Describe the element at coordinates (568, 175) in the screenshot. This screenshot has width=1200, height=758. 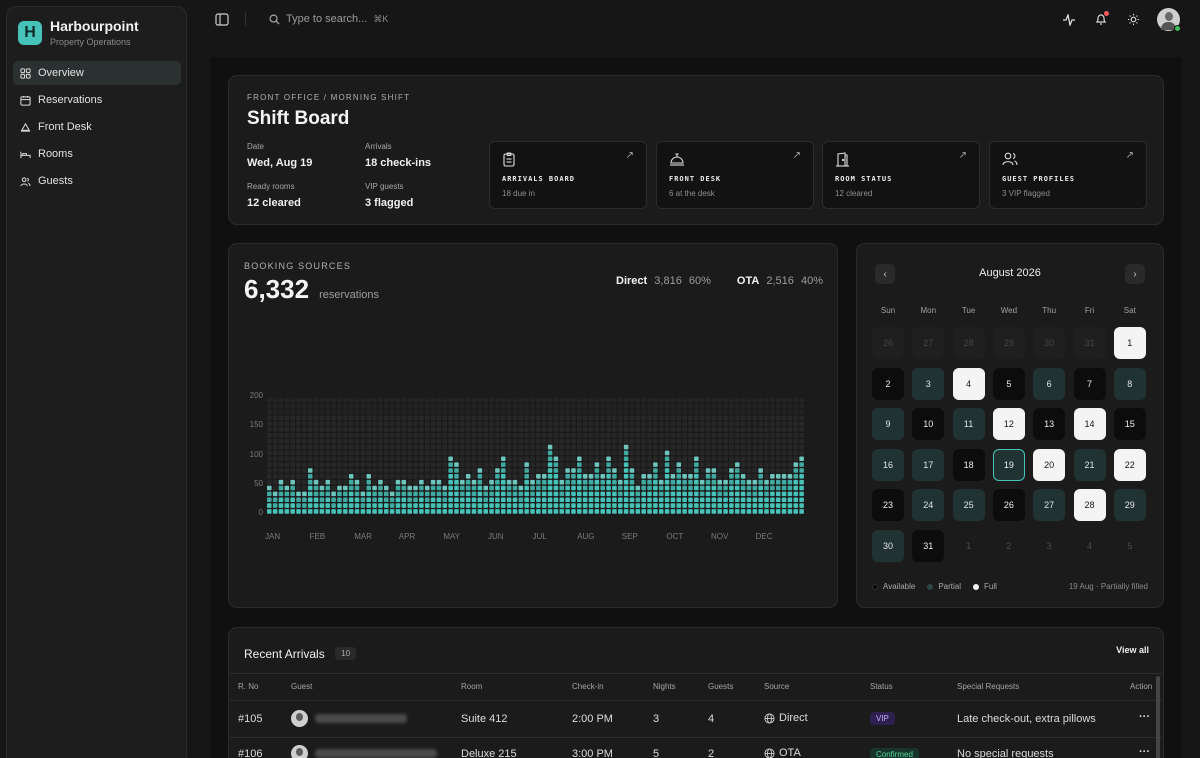
I see `tile-arrivals-board: ↗ ARRIVALS BOARD 18 due in` at that location.